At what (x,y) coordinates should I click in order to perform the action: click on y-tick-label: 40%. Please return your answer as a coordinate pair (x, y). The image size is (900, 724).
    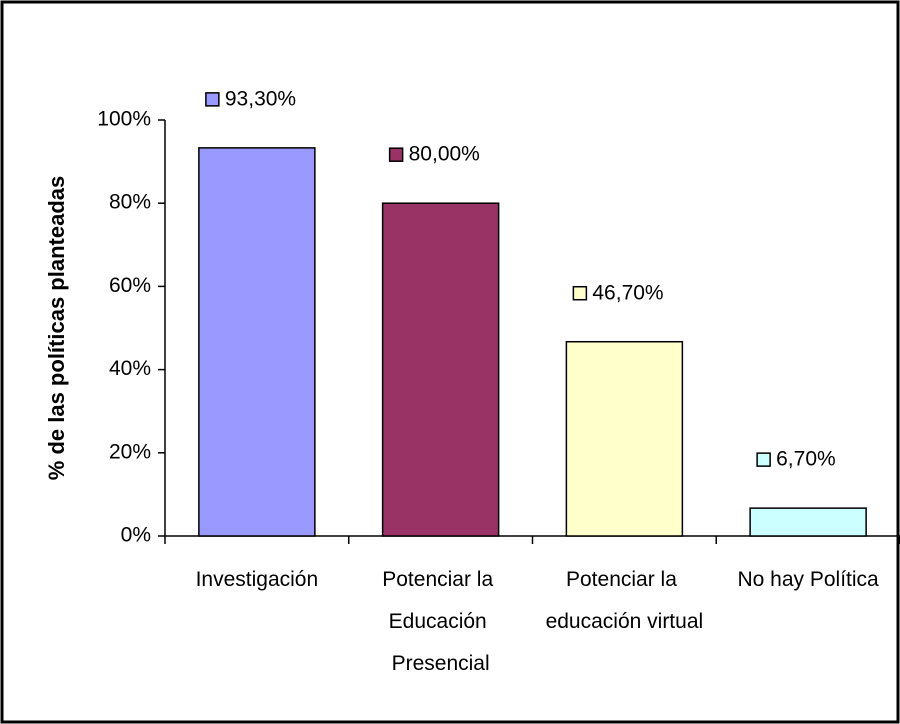
    Looking at the image, I should click on (130, 368).